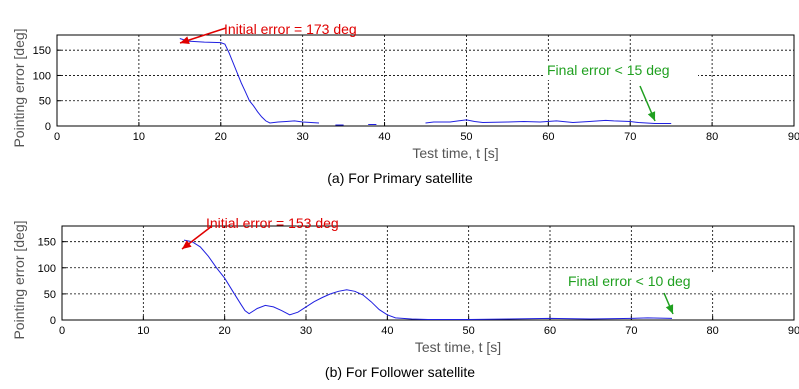 The width and height of the screenshot is (799, 389). What do you see at coordinates (400, 178) in the screenshot?
I see `panel-caption: (a) For Primary satellite` at bounding box center [400, 178].